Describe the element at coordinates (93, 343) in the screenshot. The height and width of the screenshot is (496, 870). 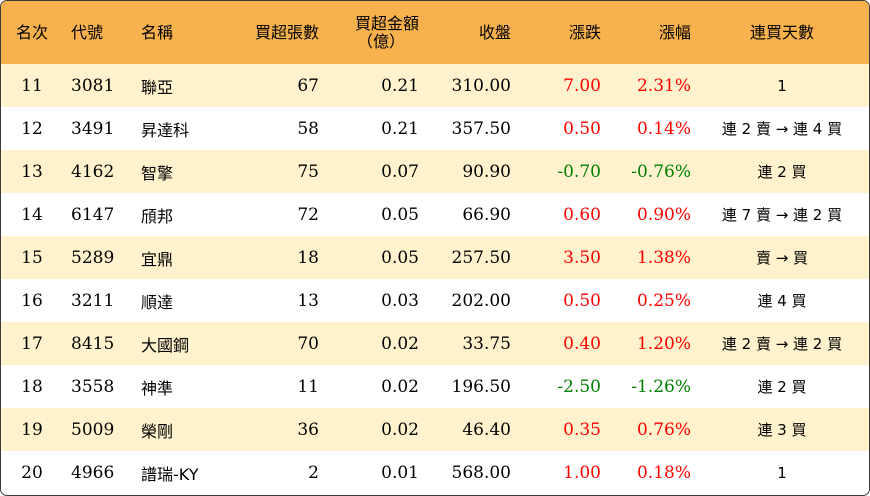
I see `cell-code: 8415` at that location.